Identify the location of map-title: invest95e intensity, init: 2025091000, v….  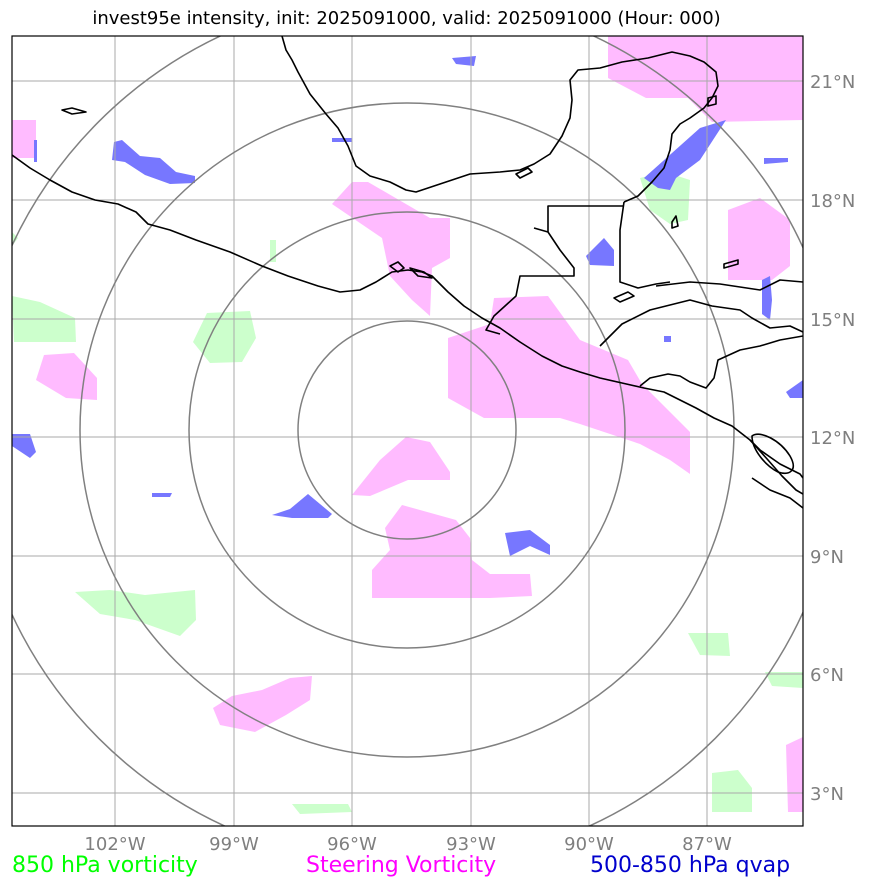
(406, 18).